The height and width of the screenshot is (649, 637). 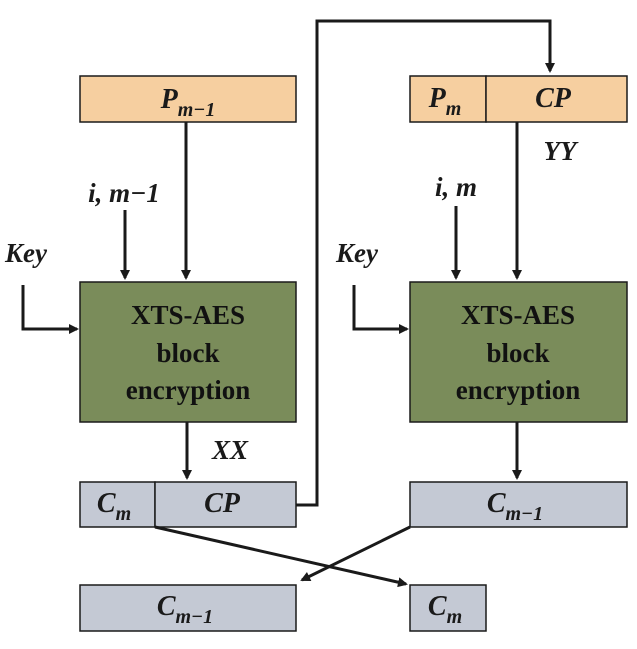 What do you see at coordinates (281, 556) in the screenshot?
I see `swap-arrow-cm` at bounding box center [281, 556].